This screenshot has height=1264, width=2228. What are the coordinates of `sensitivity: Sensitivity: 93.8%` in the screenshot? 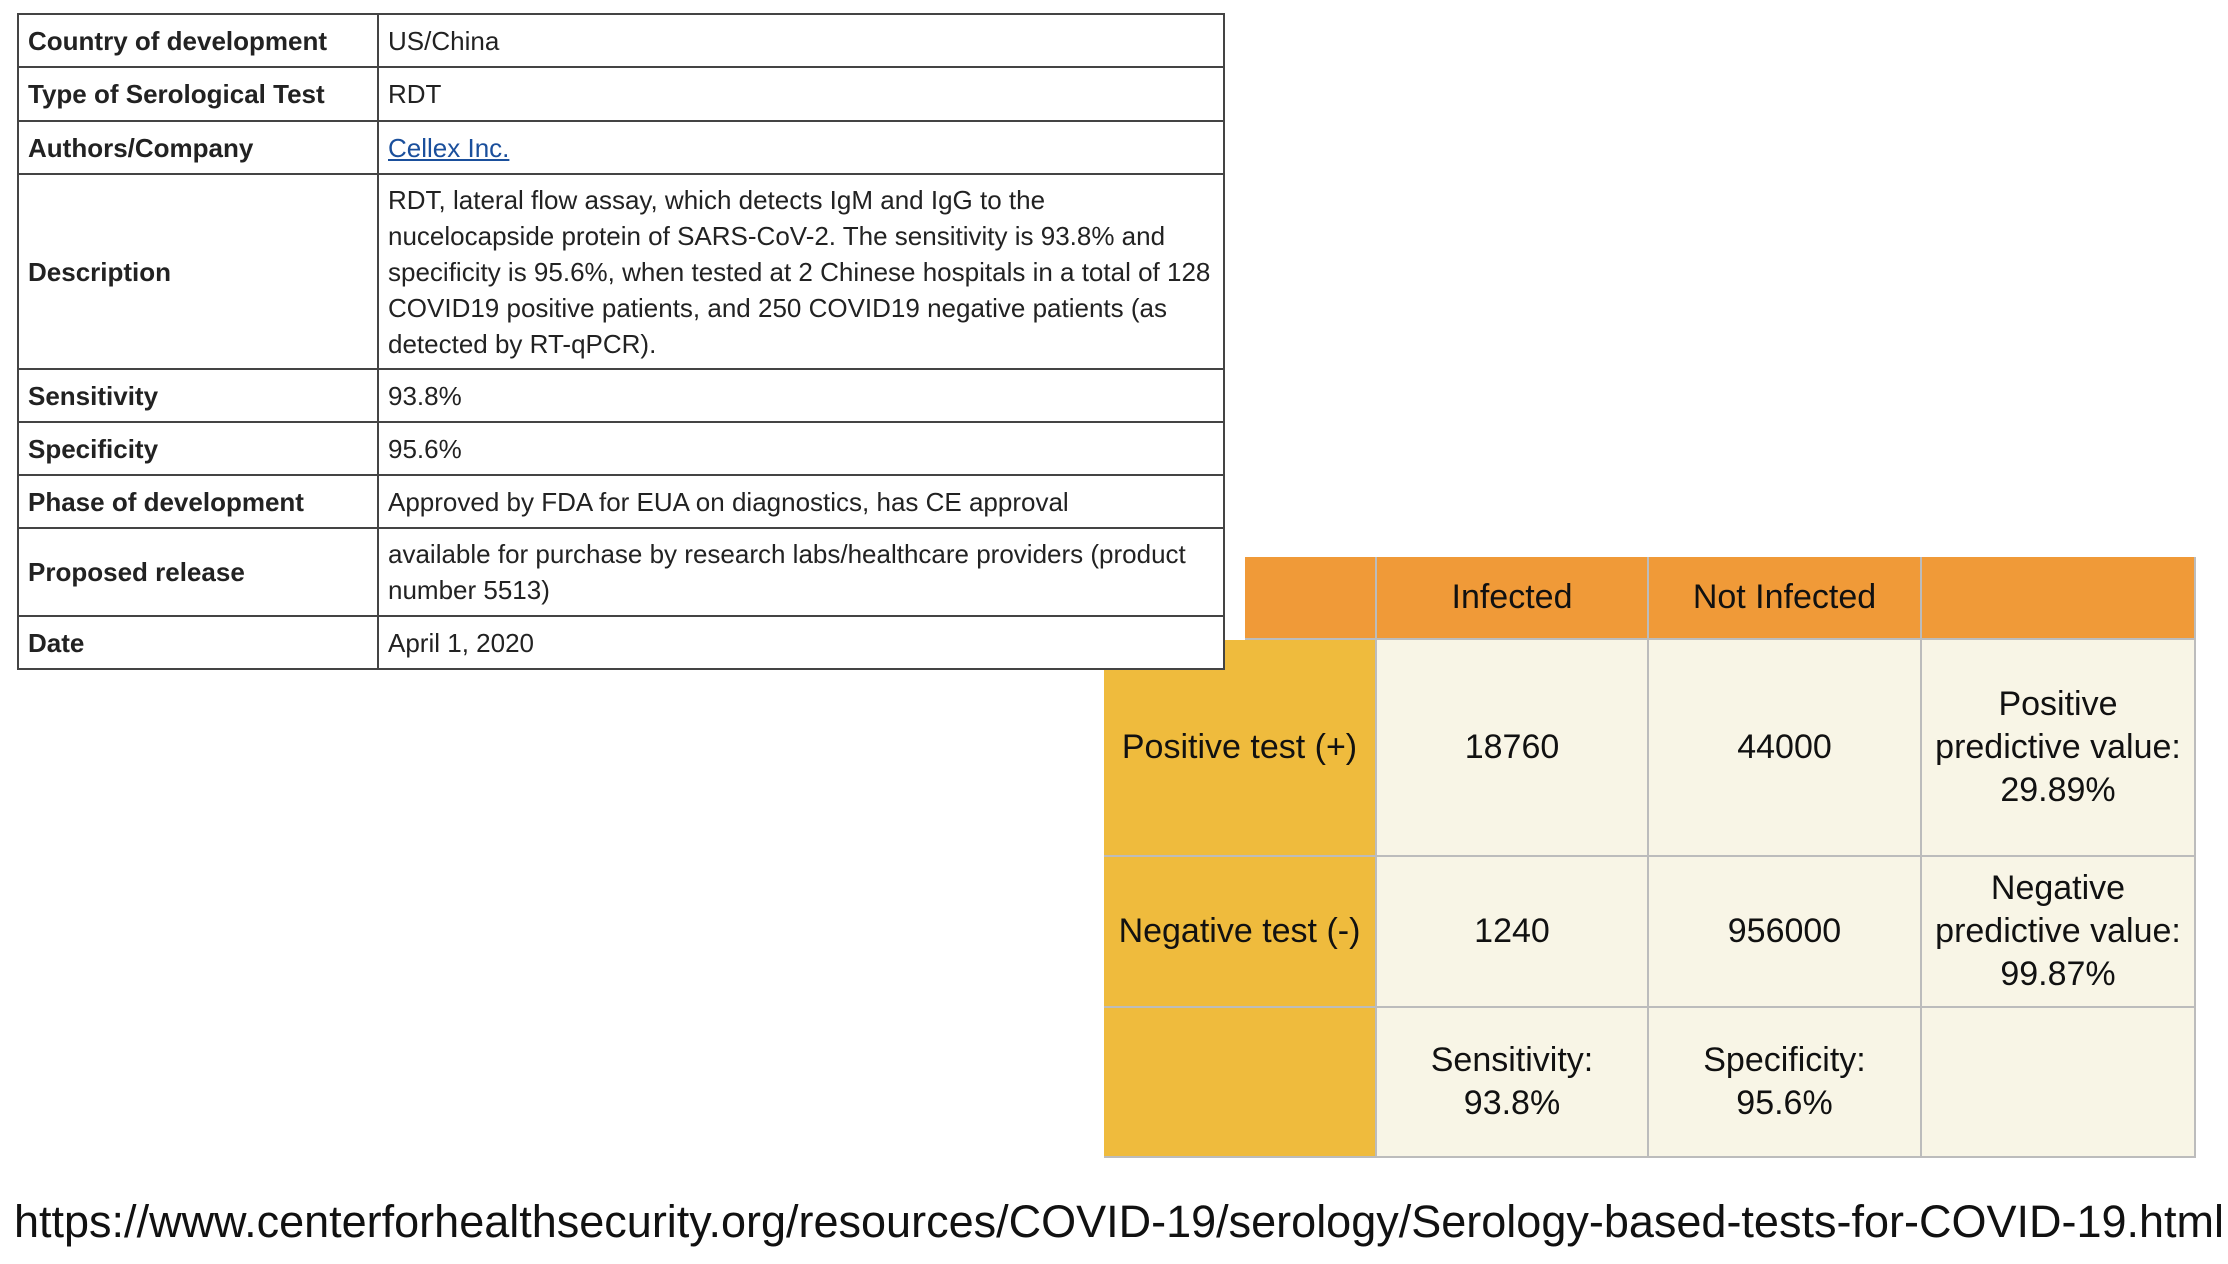 It's located at (1513, 1083).